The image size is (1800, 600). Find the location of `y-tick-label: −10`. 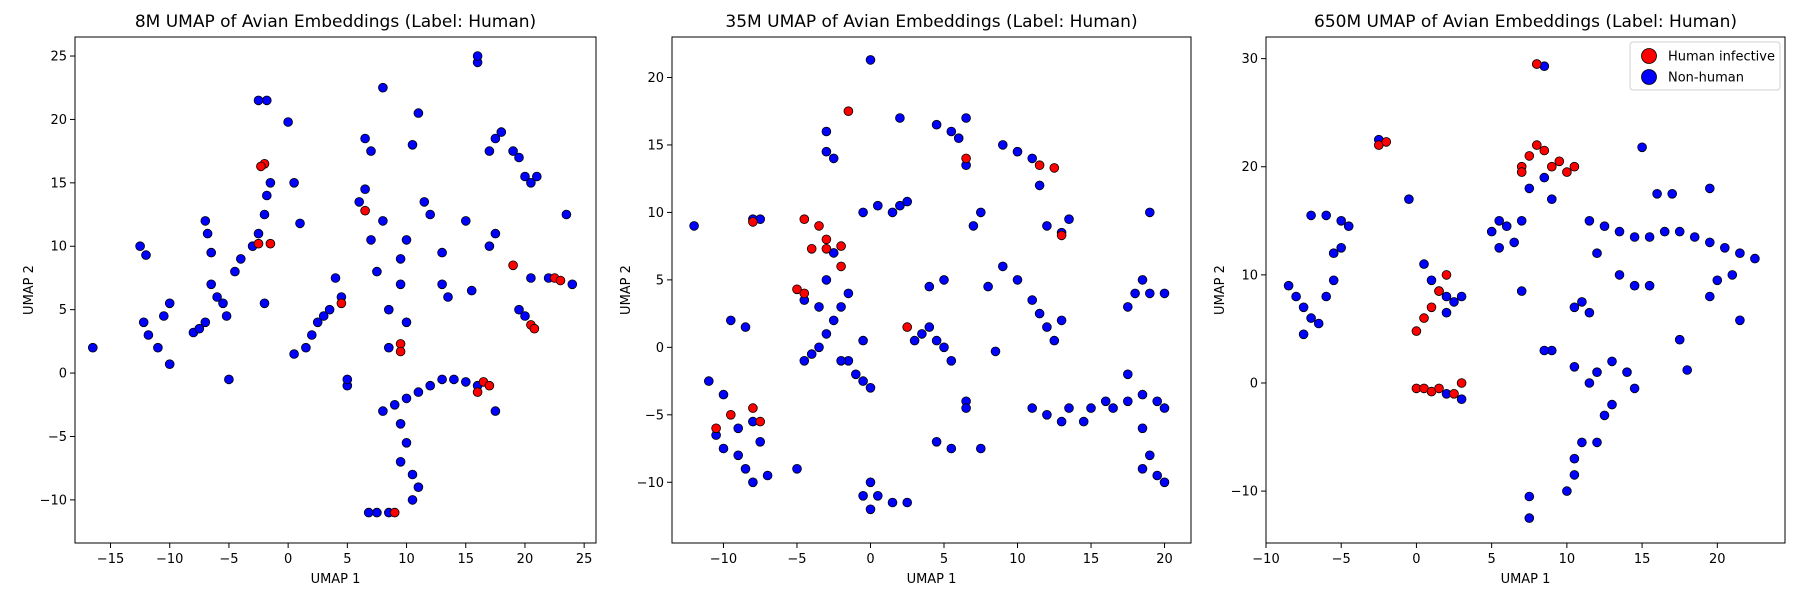

y-tick-label: −10 is located at coordinates (1244, 492).